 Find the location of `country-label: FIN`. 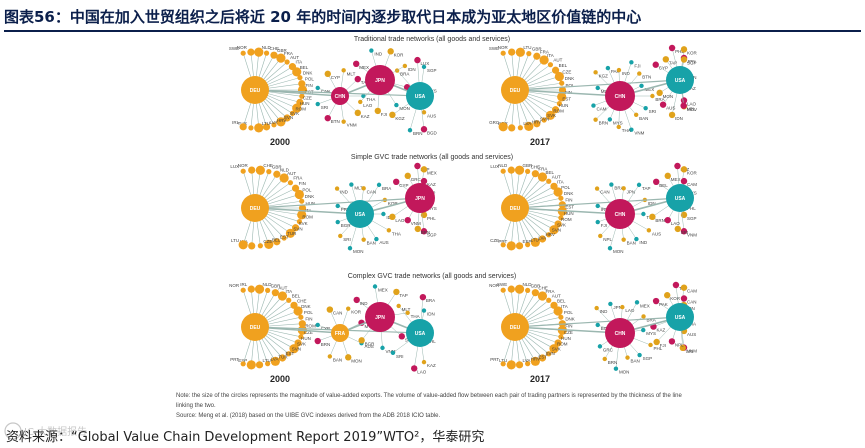

country-label: FIN is located at coordinates (308, 319).